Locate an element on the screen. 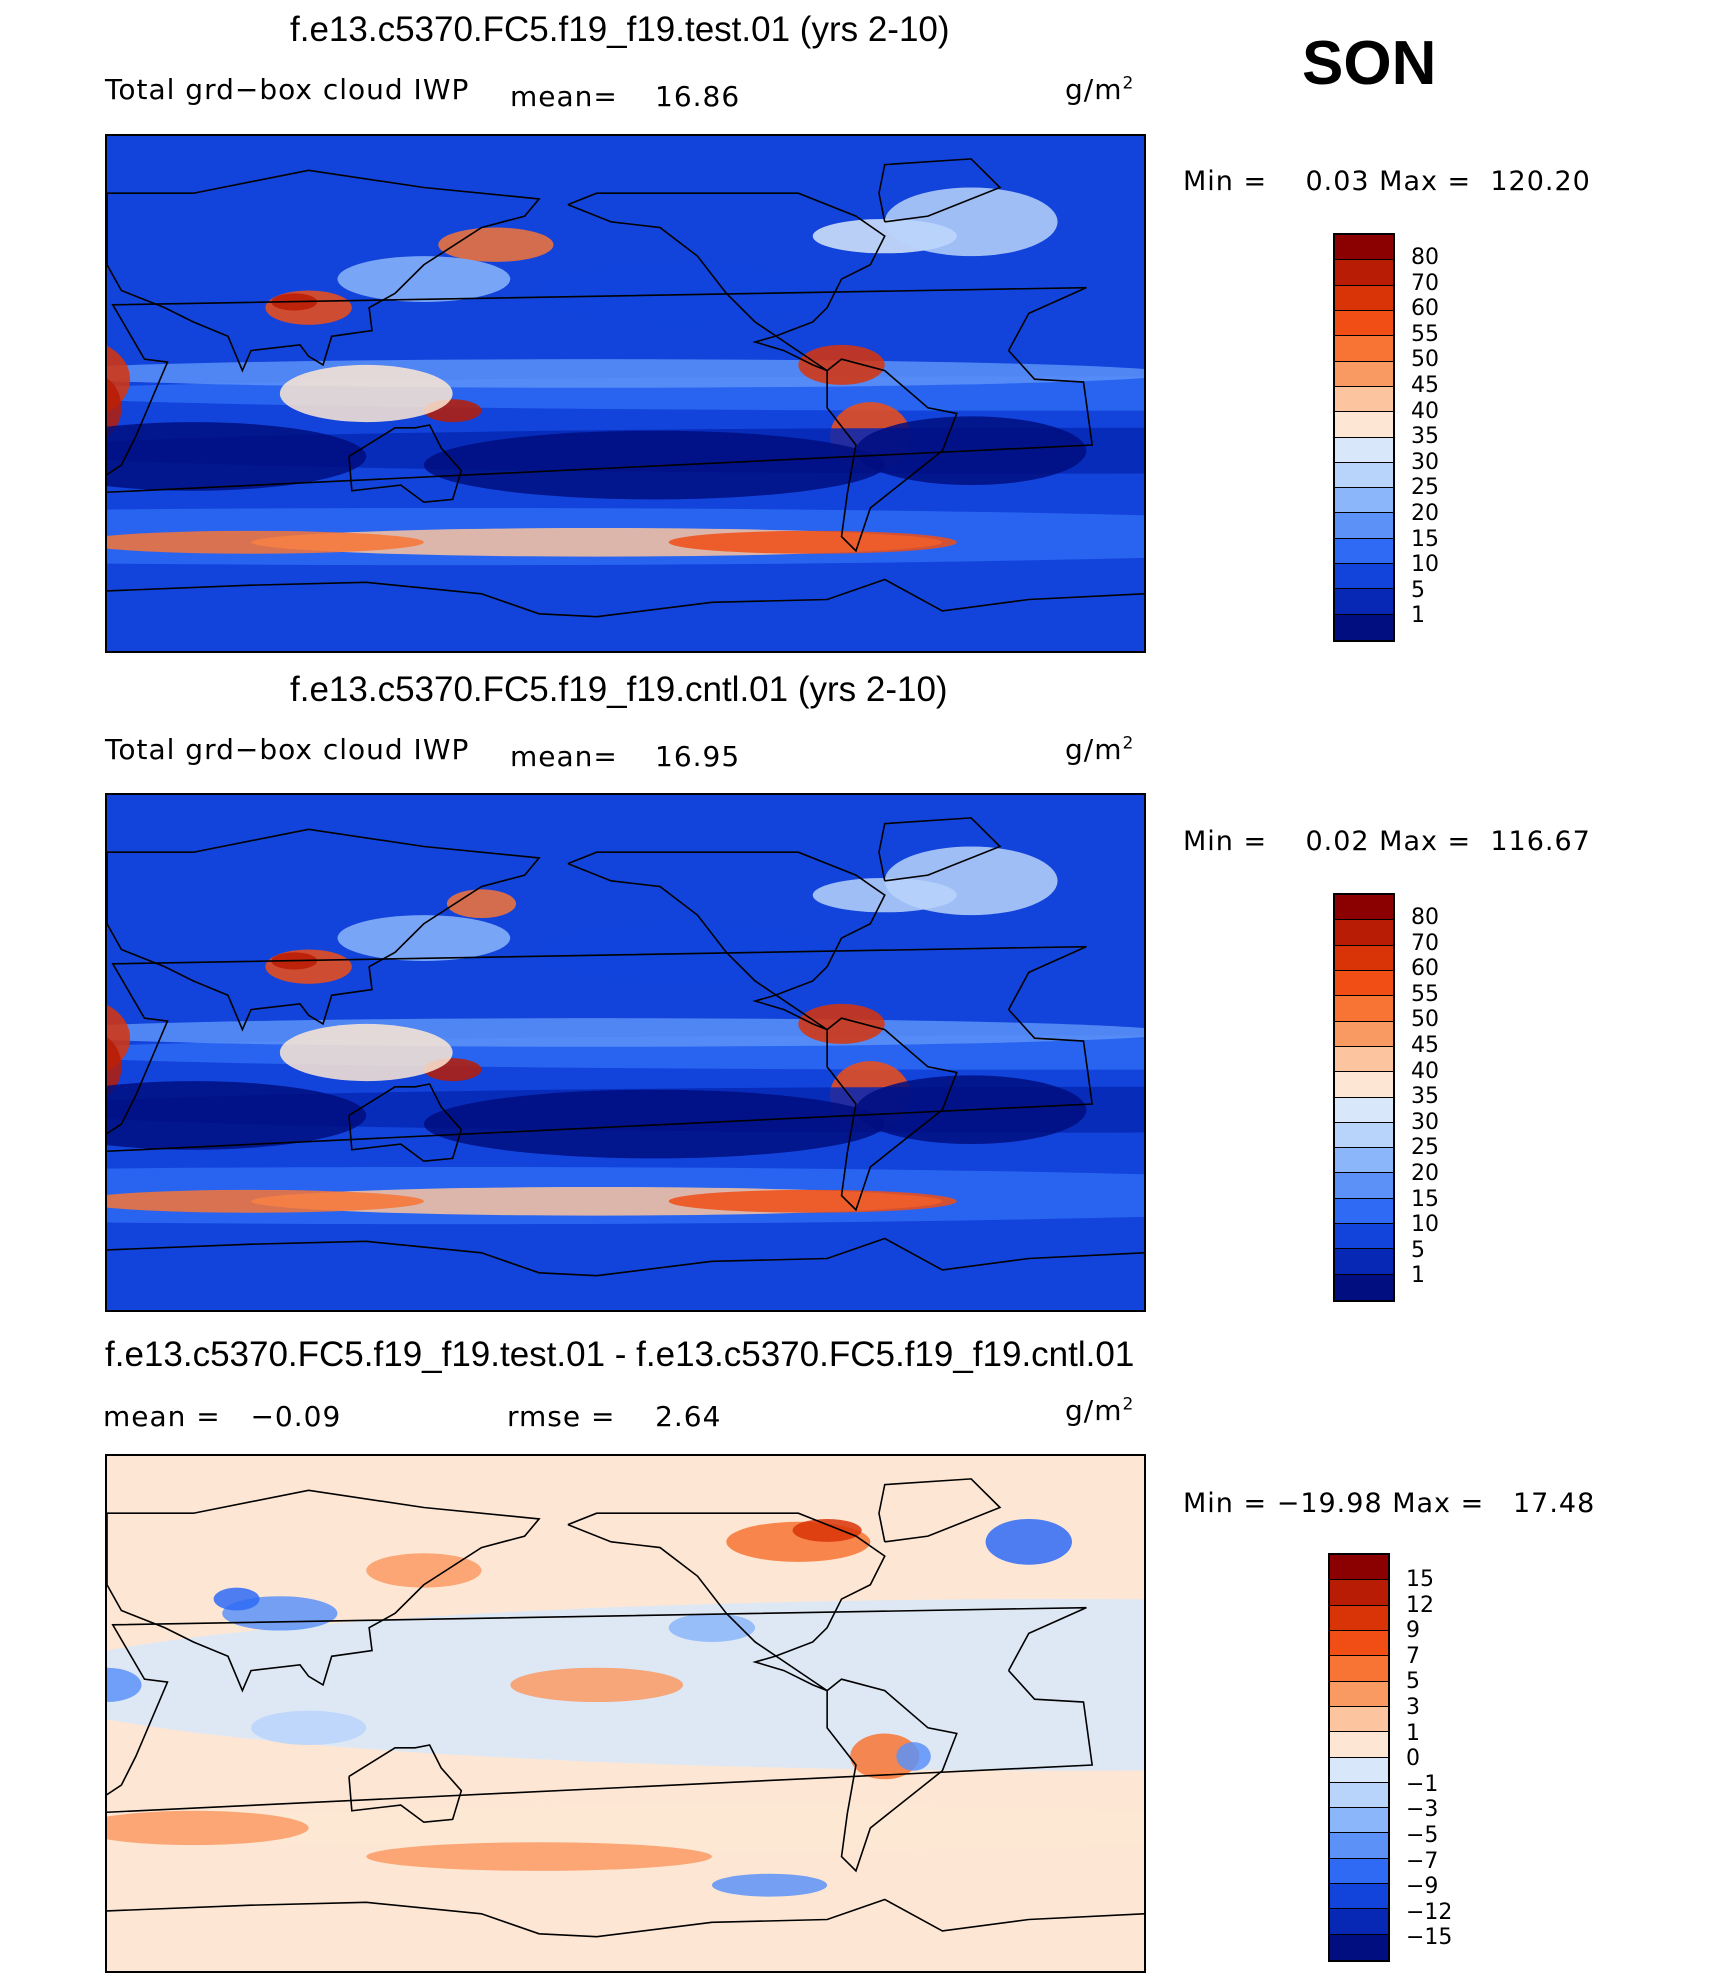 The image size is (1710, 1979). colorbar-test is located at coordinates (1364, 437).